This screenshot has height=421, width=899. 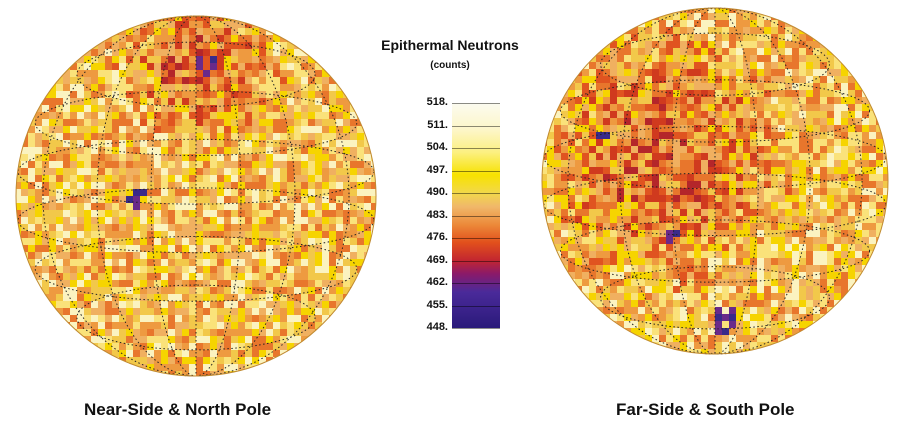 I want to click on legend-tick-label: 462., so click(x=437, y=282).